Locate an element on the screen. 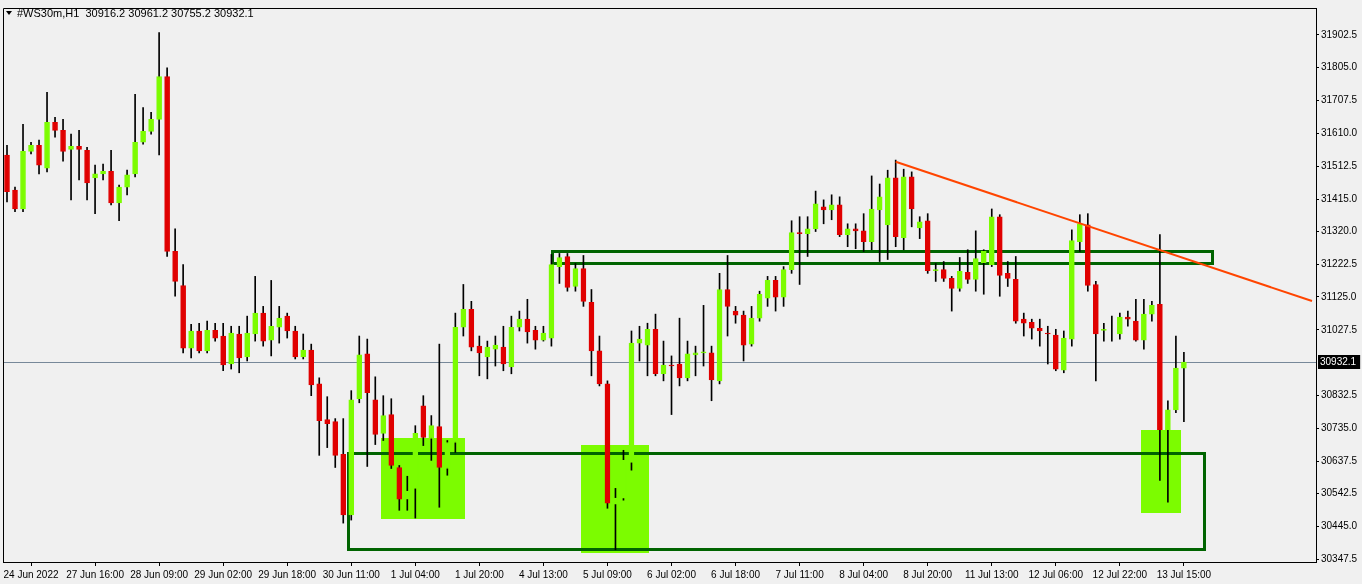 The image size is (1362, 584). x-tick-label: 13 Jul 15:00 is located at coordinates (1184, 574).